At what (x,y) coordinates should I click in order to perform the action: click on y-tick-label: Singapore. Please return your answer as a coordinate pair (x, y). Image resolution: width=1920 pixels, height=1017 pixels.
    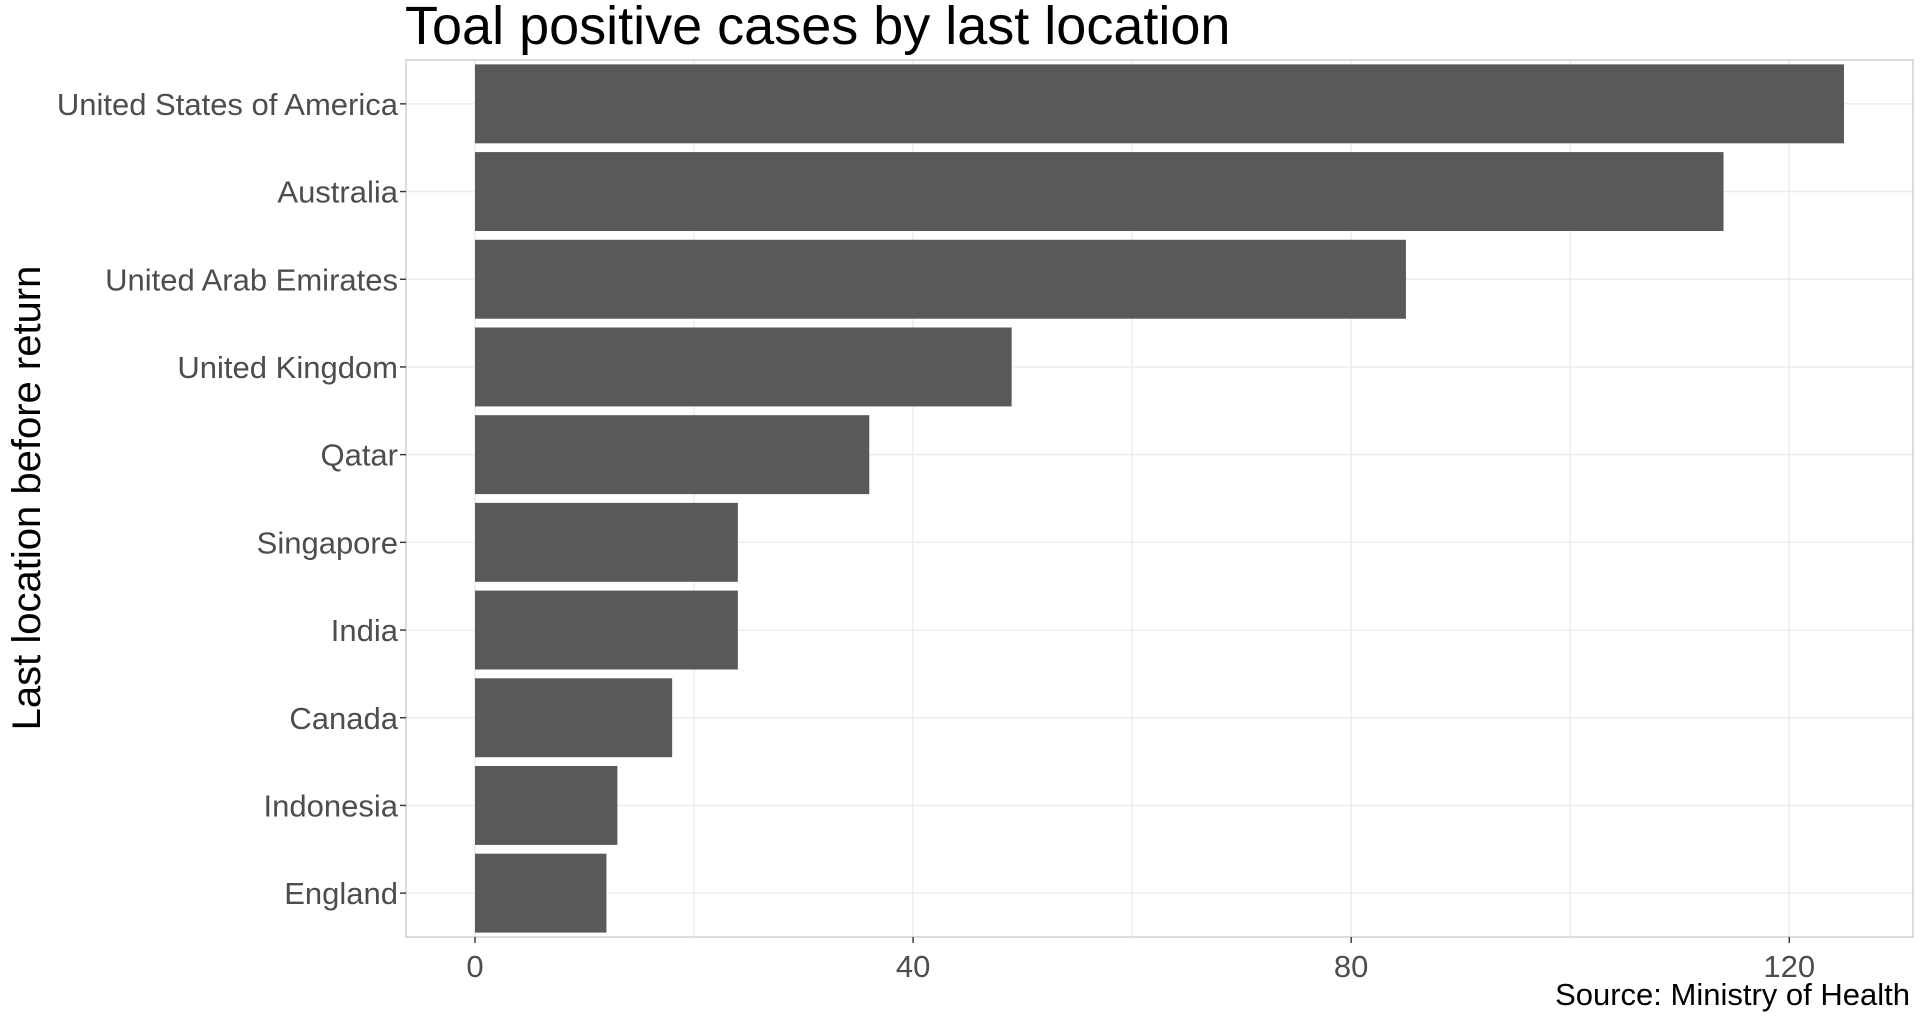
    Looking at the image, I should click on (327, 542).